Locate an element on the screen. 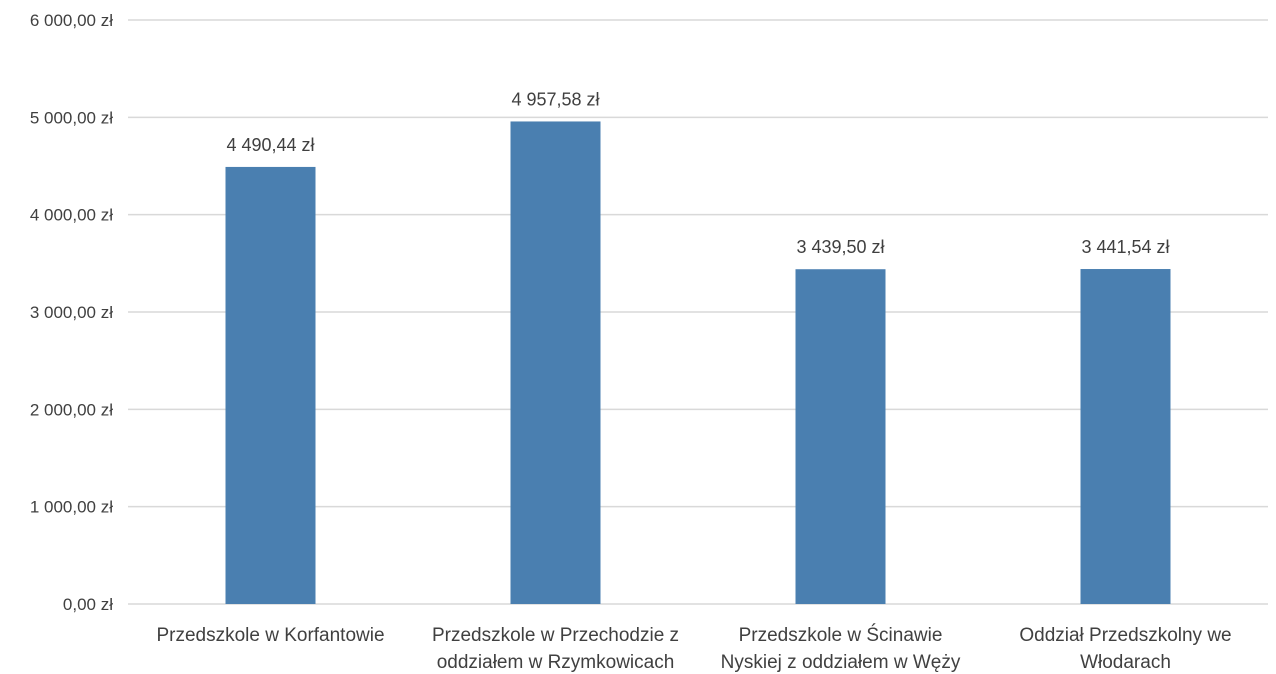 This screenshot has width=1276, height=674. data-label: 3 441,54 zł is located at coordinates (1125, 247).